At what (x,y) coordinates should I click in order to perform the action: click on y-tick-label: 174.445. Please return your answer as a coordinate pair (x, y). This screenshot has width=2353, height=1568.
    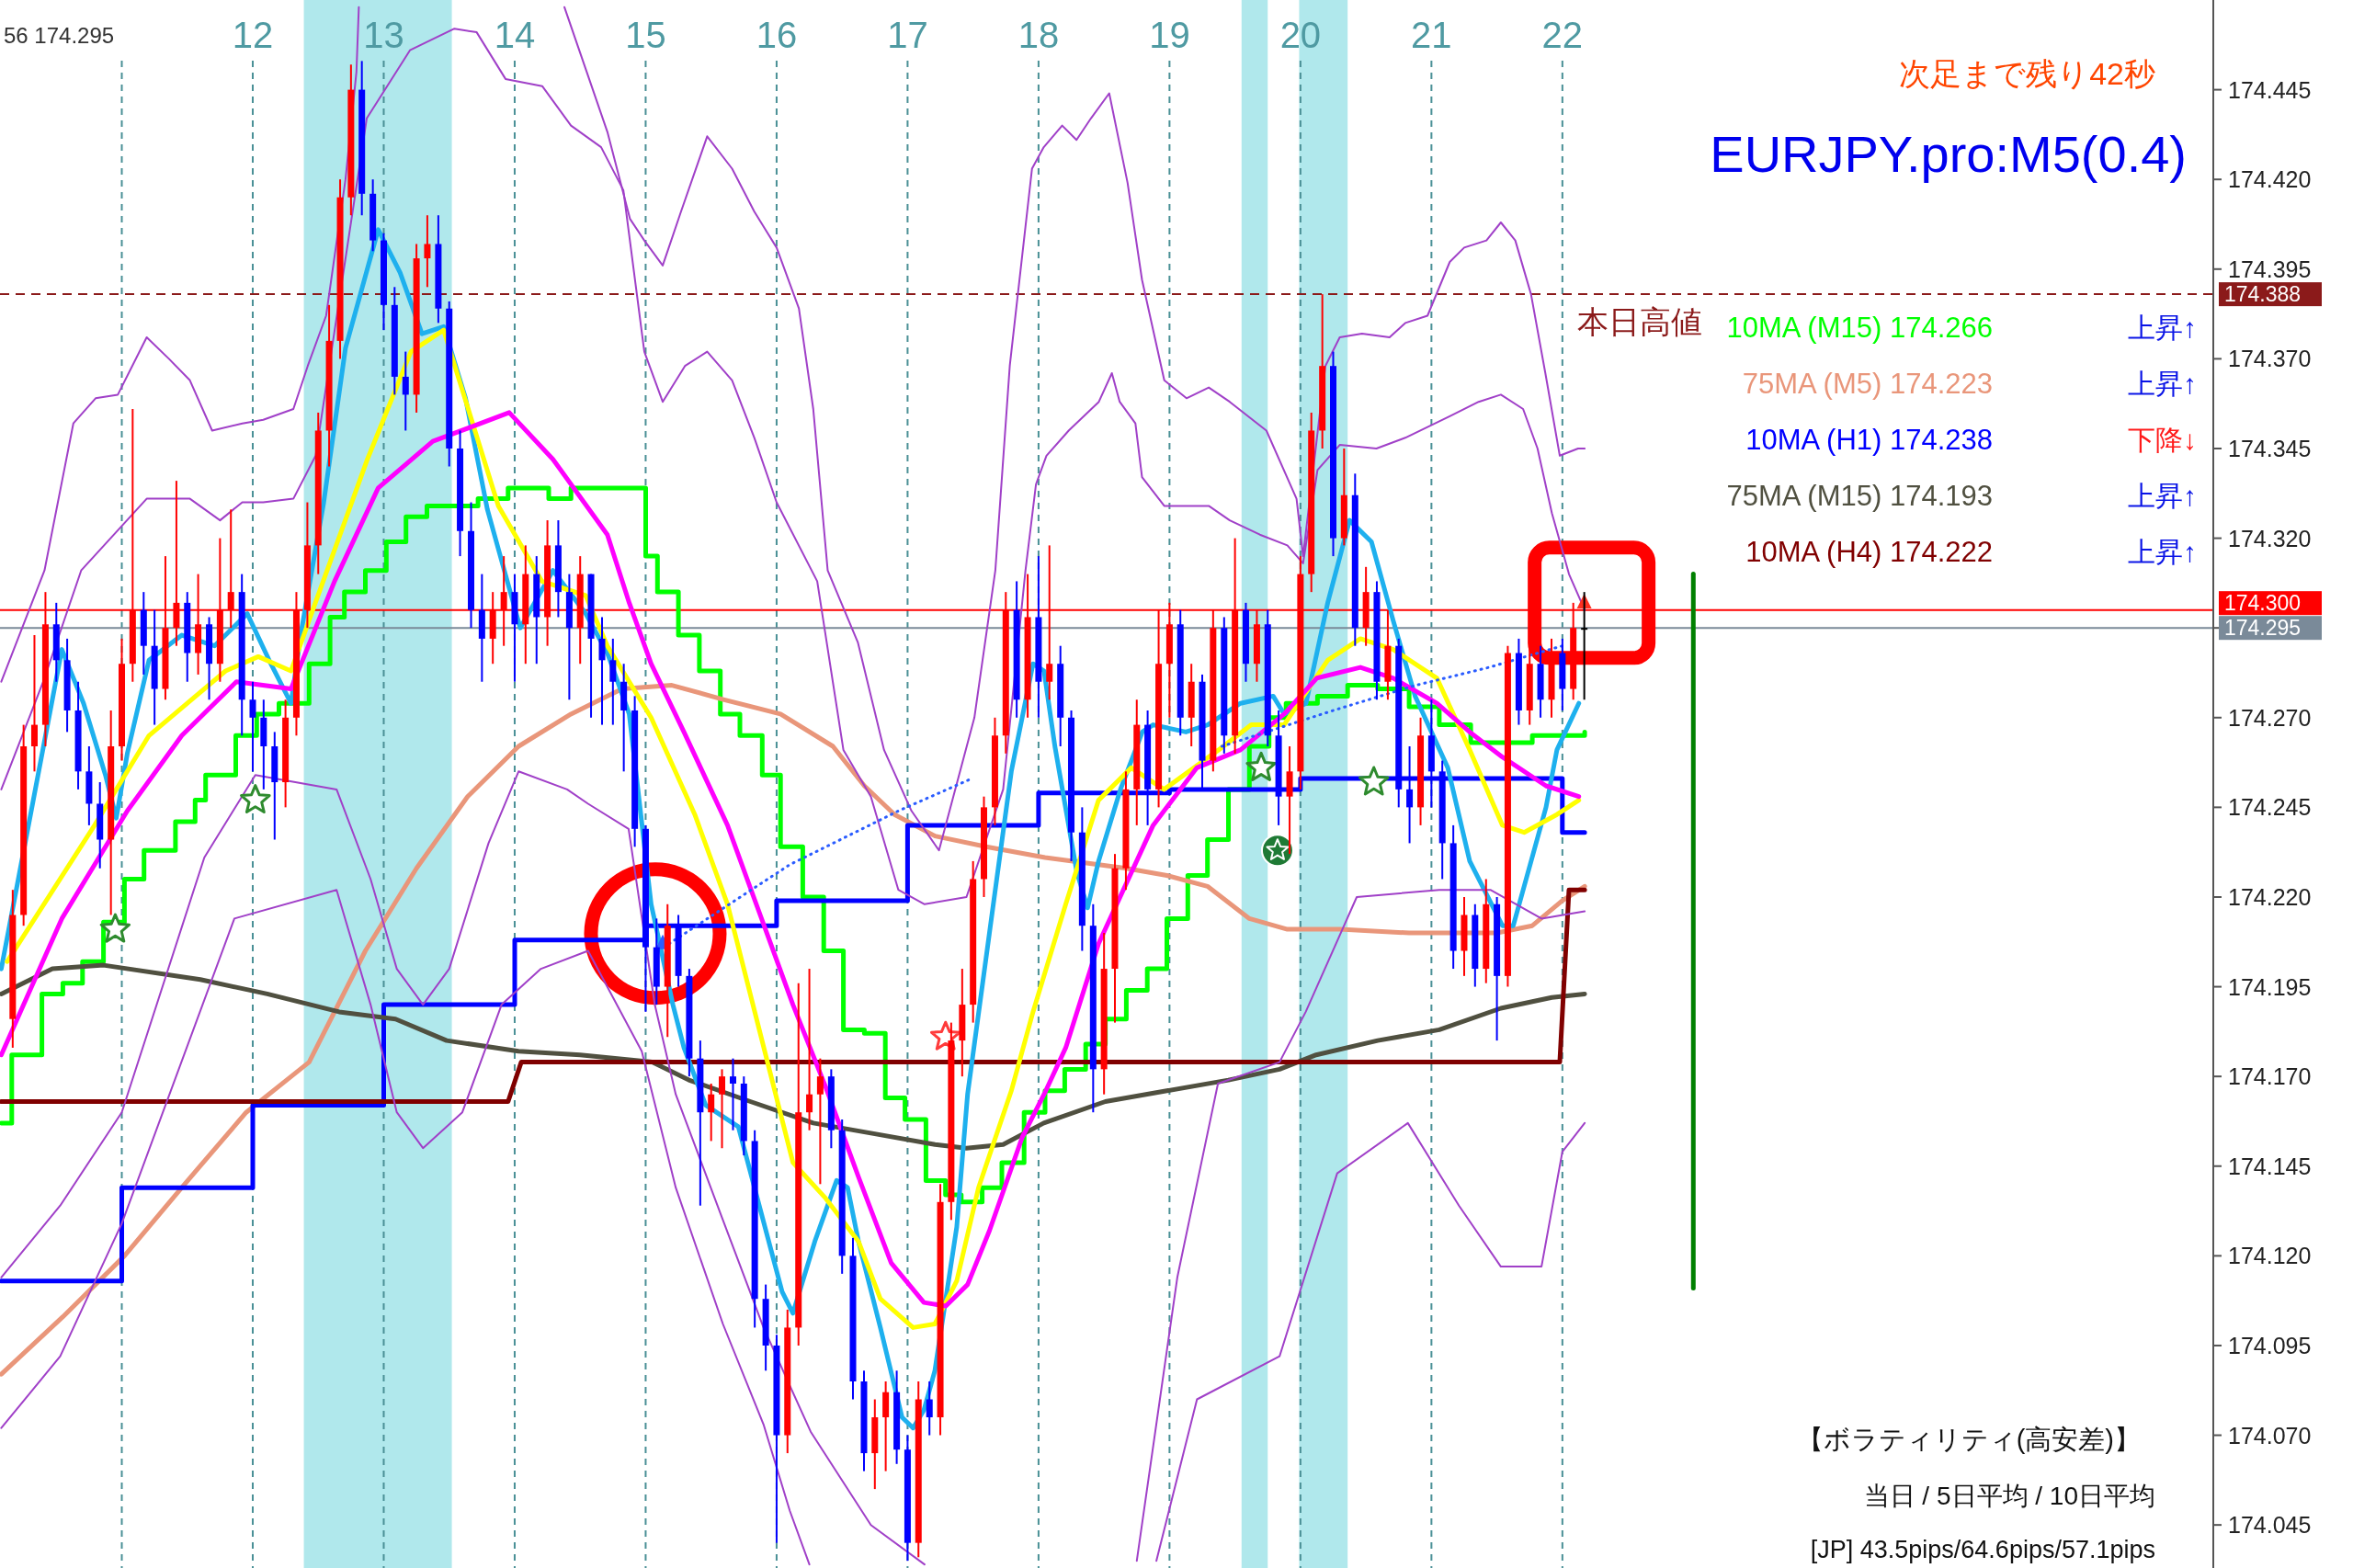
    Looking at the image, I should click on (2270, 89).